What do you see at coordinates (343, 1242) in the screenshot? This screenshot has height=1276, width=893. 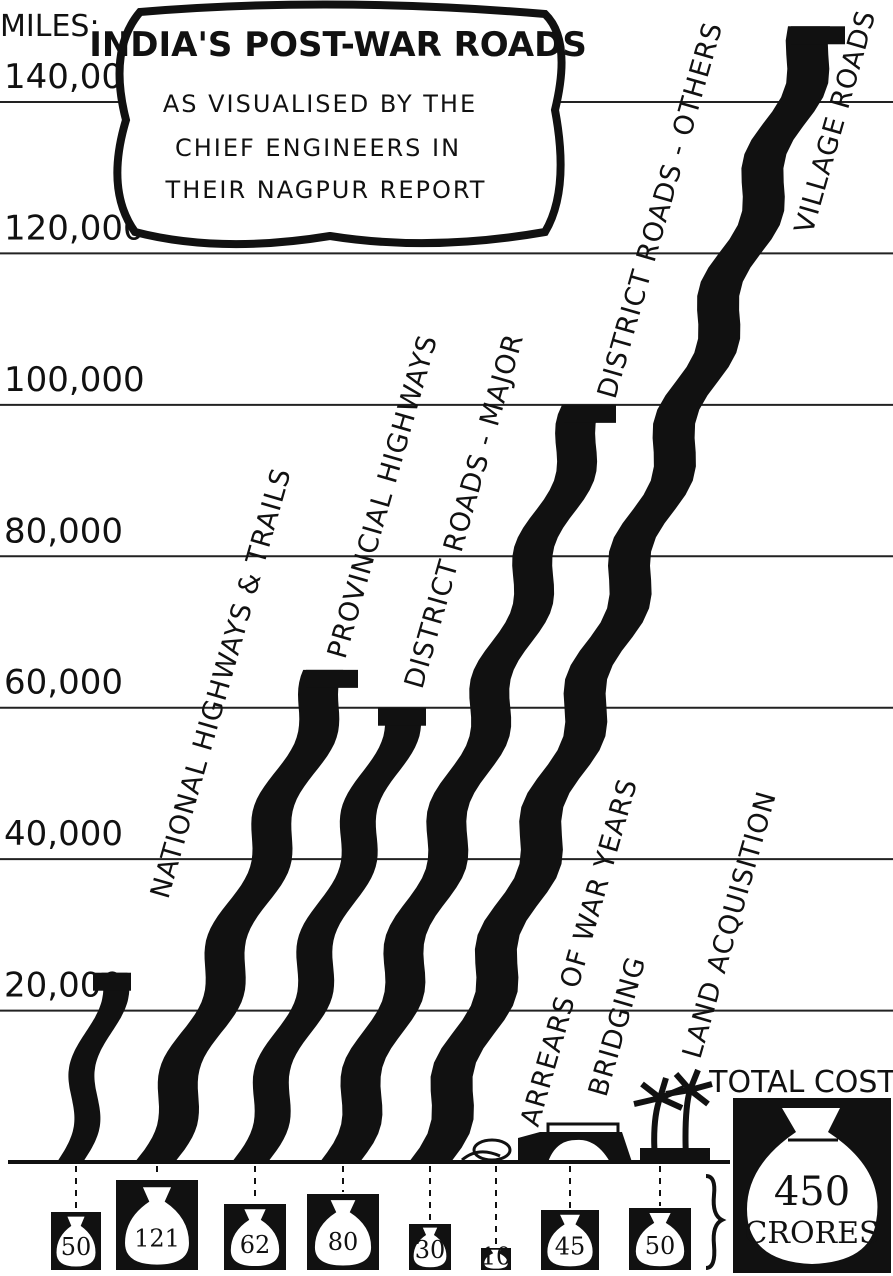 I see `cost-value: 80` at bounding box center [343, 1242].